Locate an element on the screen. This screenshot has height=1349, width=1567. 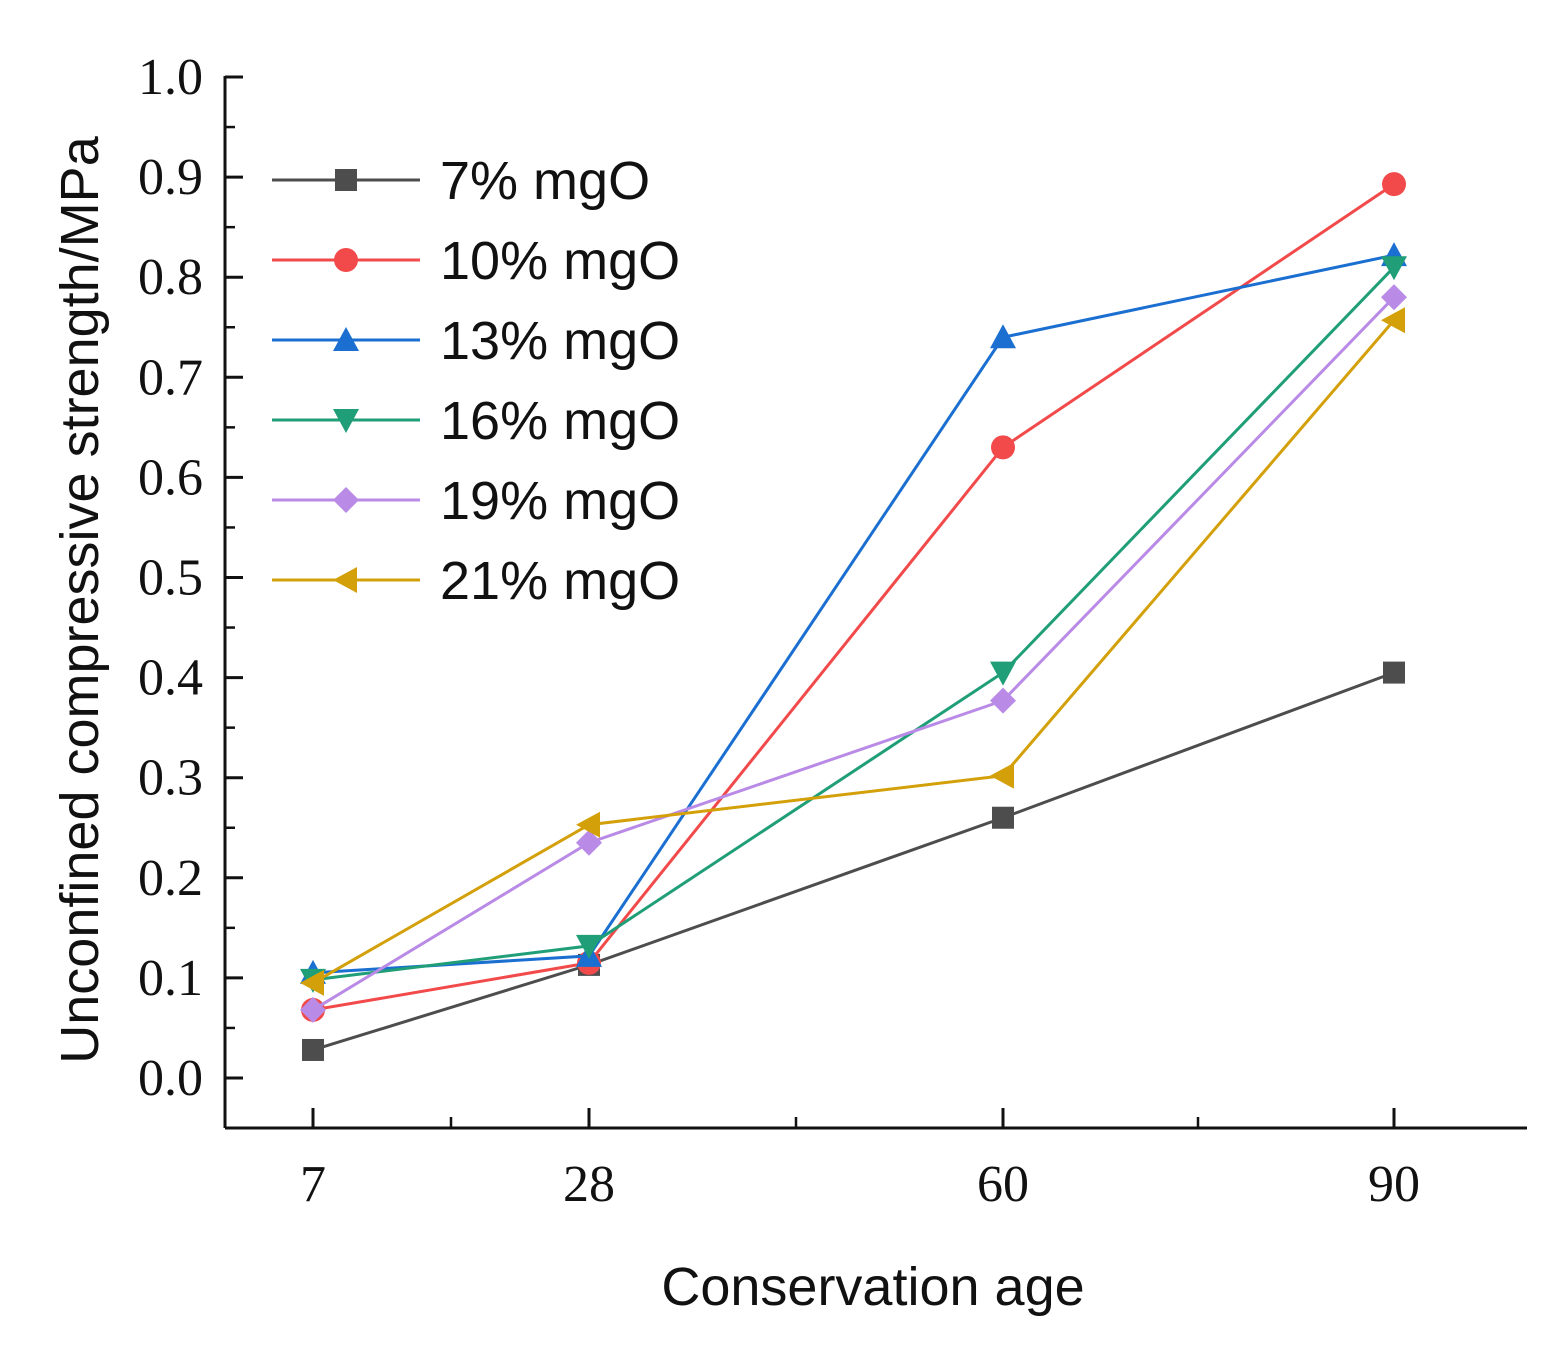
y-tick-label: 0.1 is located at coordinates (170, 978).